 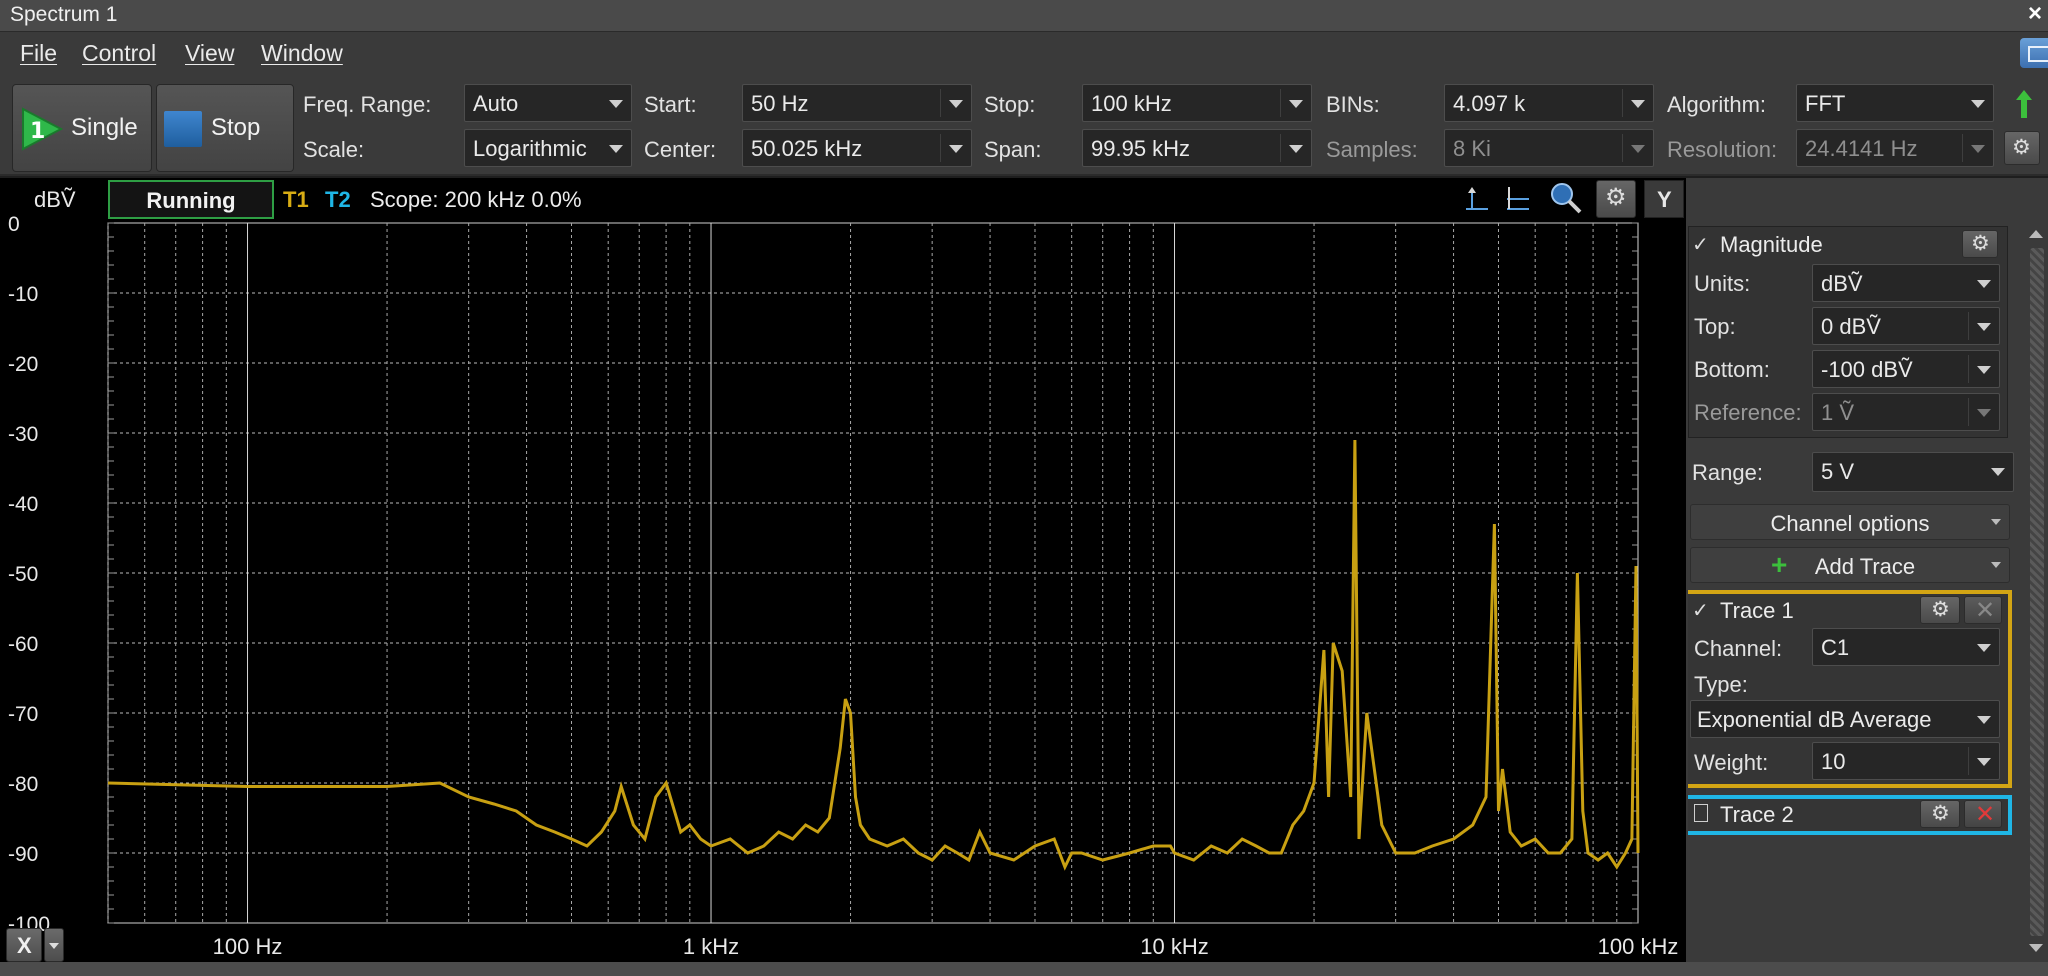 I want to click on magnitude-settings-button: ⚙, so click(x=1980, y=244).